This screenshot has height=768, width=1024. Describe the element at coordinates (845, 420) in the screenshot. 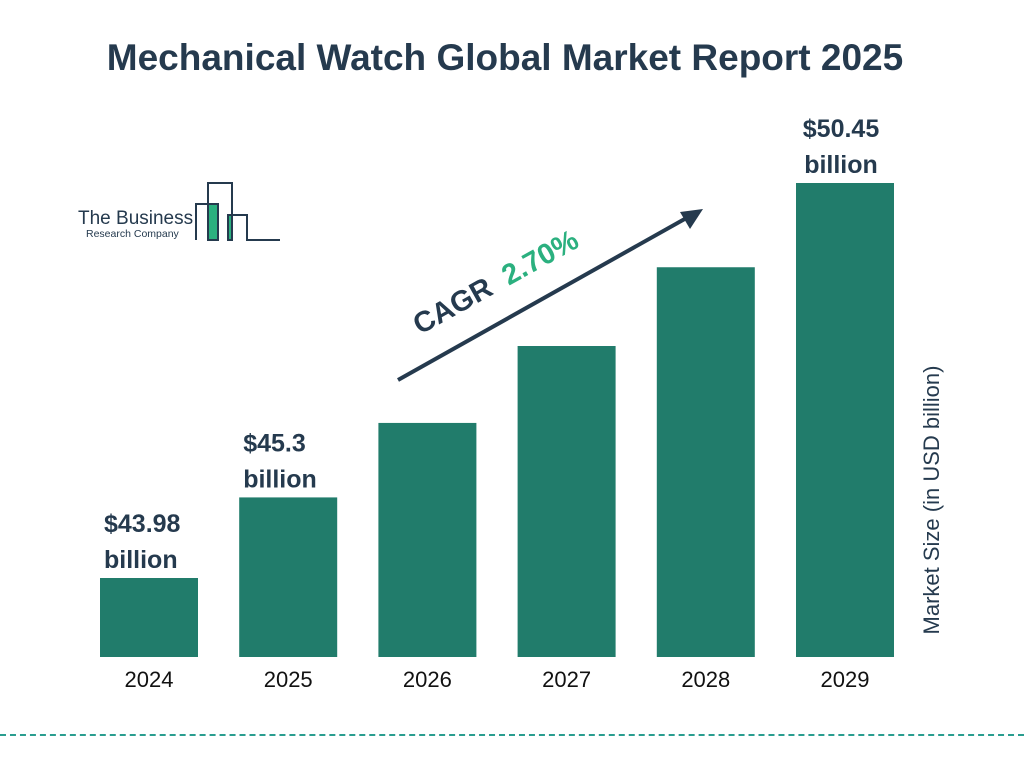

I see `bar-2029` at that location.